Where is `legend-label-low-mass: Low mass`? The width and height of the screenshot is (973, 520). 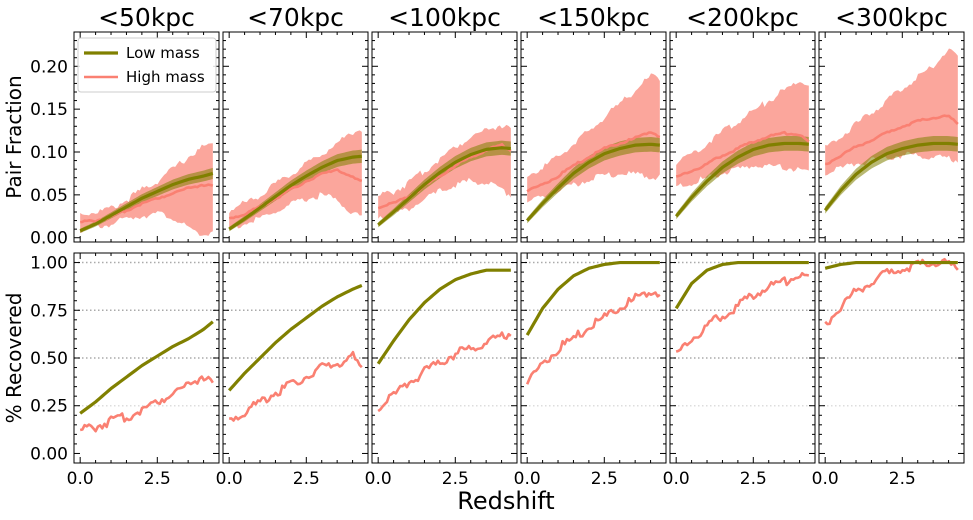
legend-label-low-mass: Low mass is located at coordinates (163, 53).